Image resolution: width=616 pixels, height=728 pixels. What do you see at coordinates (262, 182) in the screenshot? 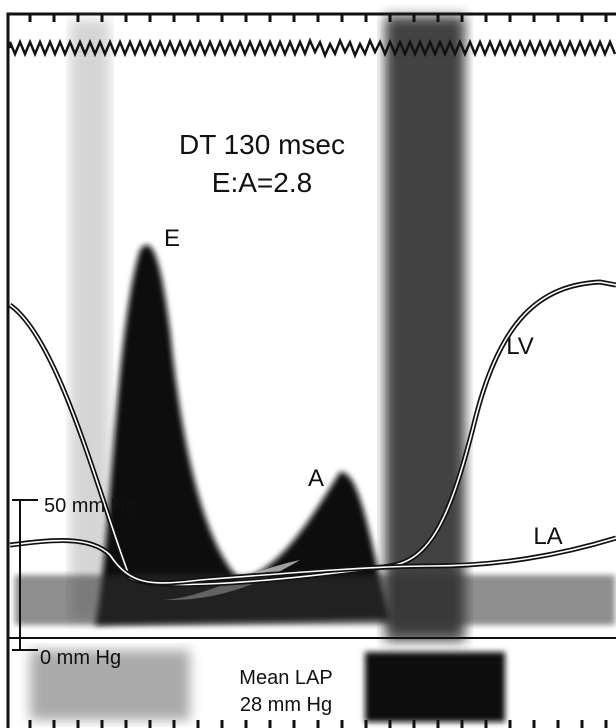
I see `ea-label: E:A=2.8` at bounding box center [262, 182].